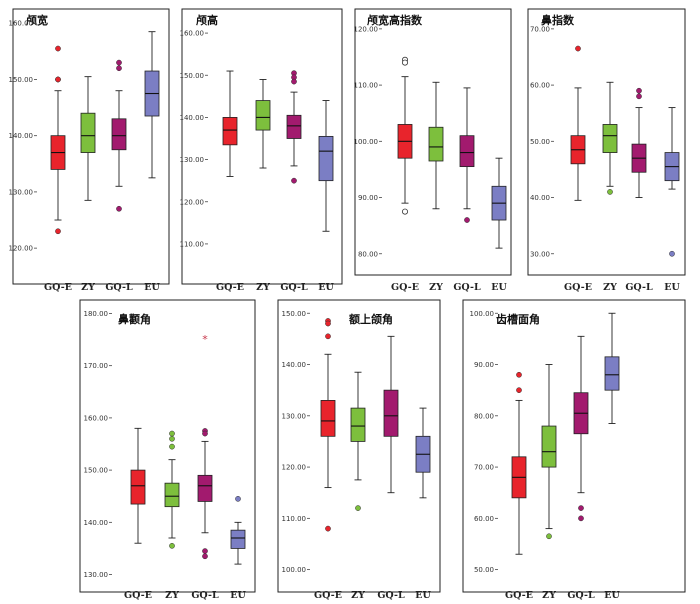 The image size is (700, 604). What do you see at coordinates (134, 319) in the screenshot?
I see `chart-title: 鼻颧角` at bounding box center [134, 319].